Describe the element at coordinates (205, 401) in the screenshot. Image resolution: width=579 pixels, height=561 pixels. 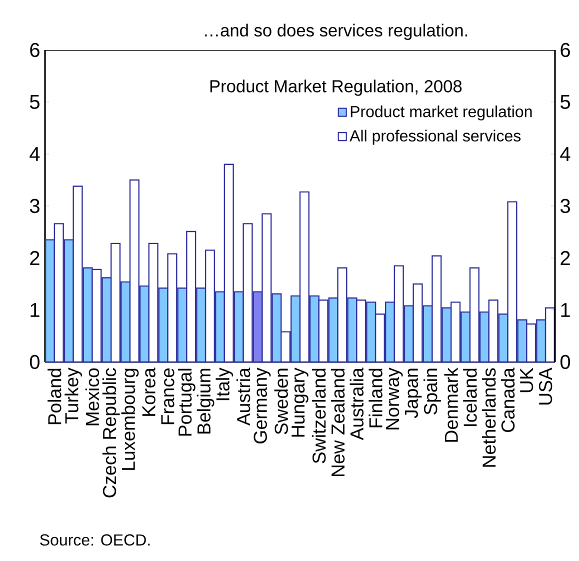
I see `x-tick-label: Belgium` at that location.